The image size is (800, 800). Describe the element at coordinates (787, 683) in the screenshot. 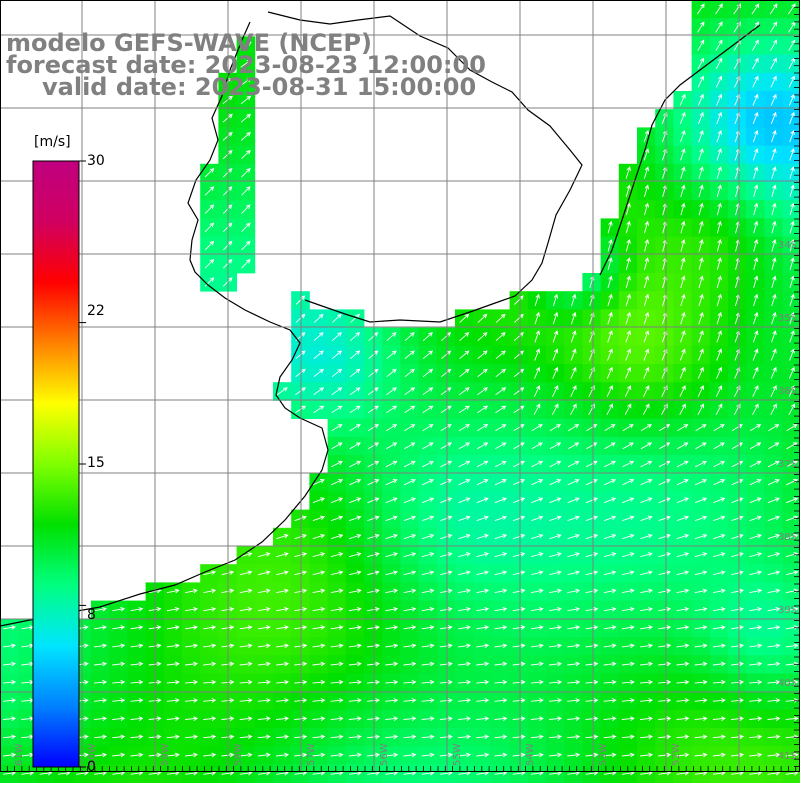

I see `latitude-label: 40S` at that location.